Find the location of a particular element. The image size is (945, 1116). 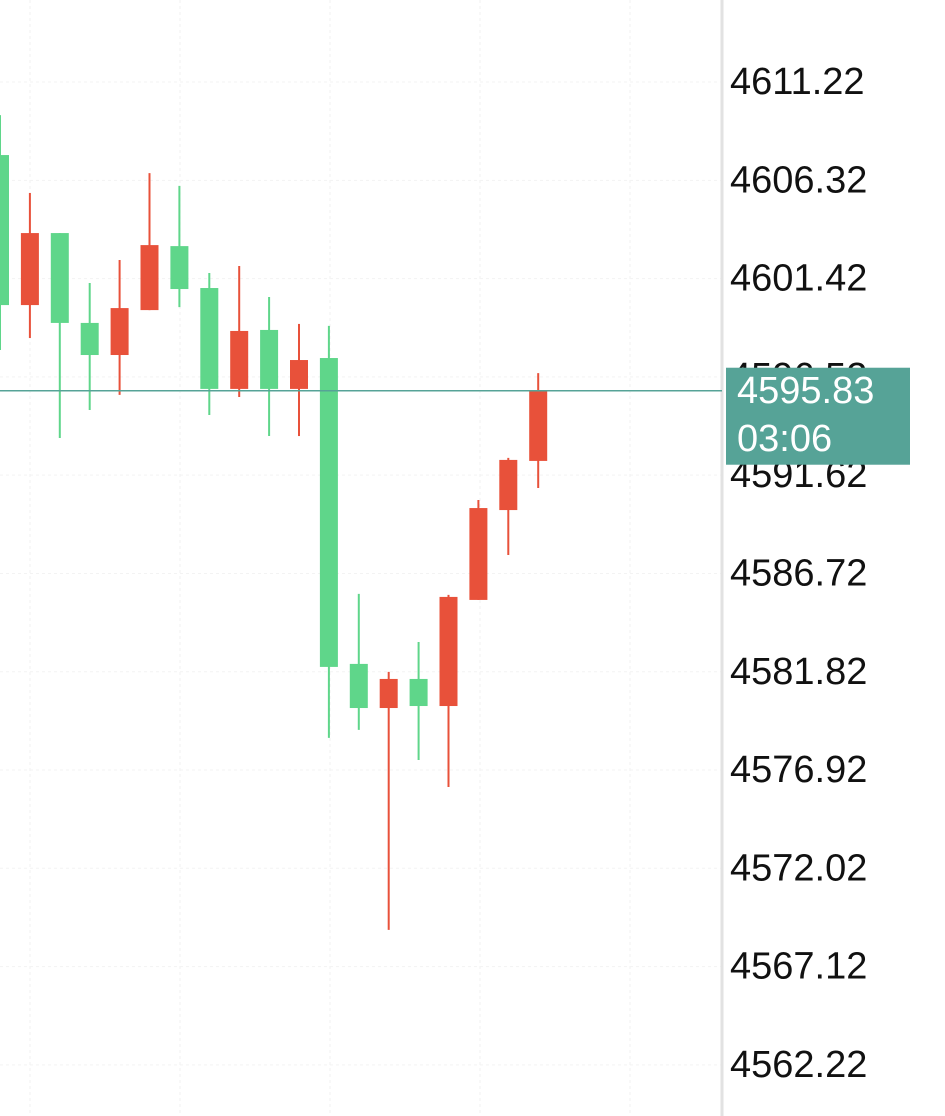

y-tick-label: 4576.92 is located at coordinates (798, 770).